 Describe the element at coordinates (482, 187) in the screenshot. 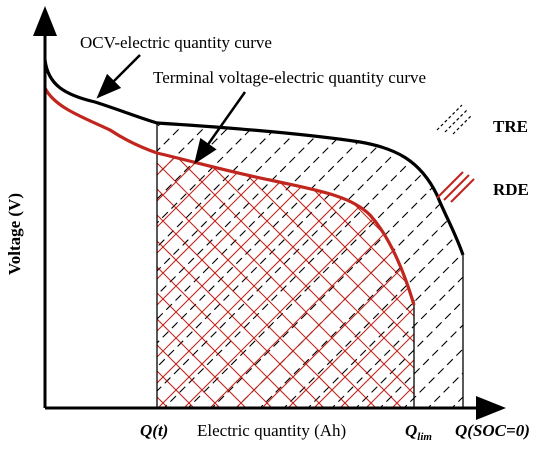

I see `legend-rde: RDE` at that location.